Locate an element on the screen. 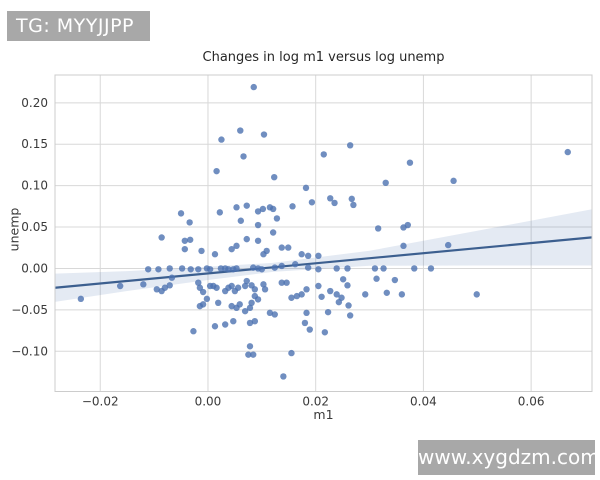  y-tick-label: 0.20 is located at coordinates (34, 103).